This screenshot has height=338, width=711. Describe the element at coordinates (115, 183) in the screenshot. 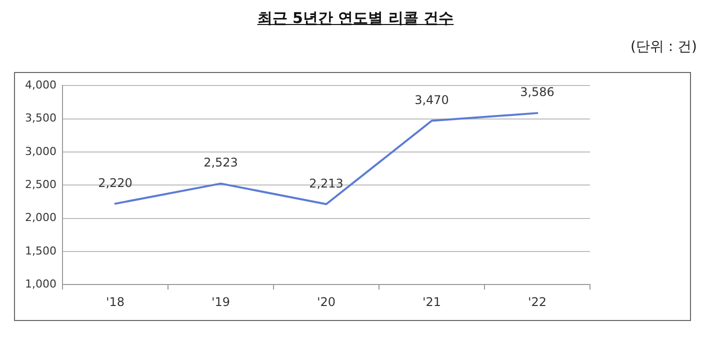

I see `data-label: 2,220` at that location.